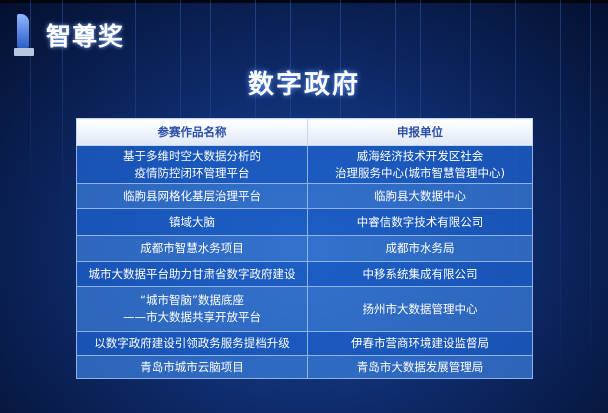 This screenshot has width=608, height=413. I want to click on entry-name-cell: 临朐县网格化基层治理平台, so click(192, 196).